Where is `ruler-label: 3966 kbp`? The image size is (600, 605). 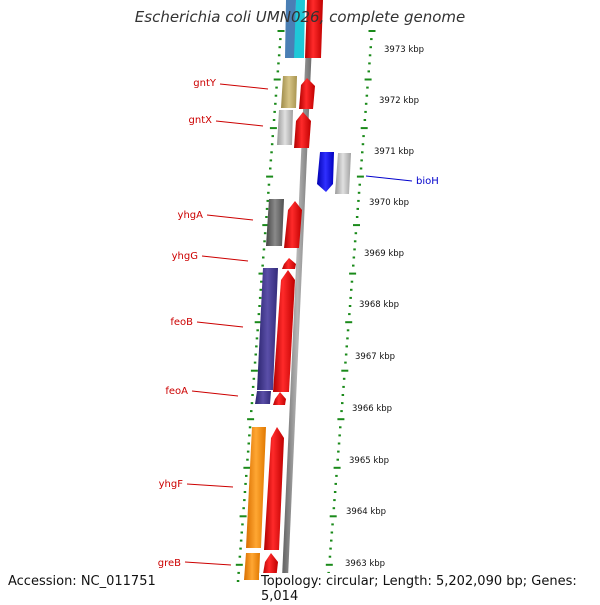 ruler-label: 3966 kbp is located at coordinates (372, 409).